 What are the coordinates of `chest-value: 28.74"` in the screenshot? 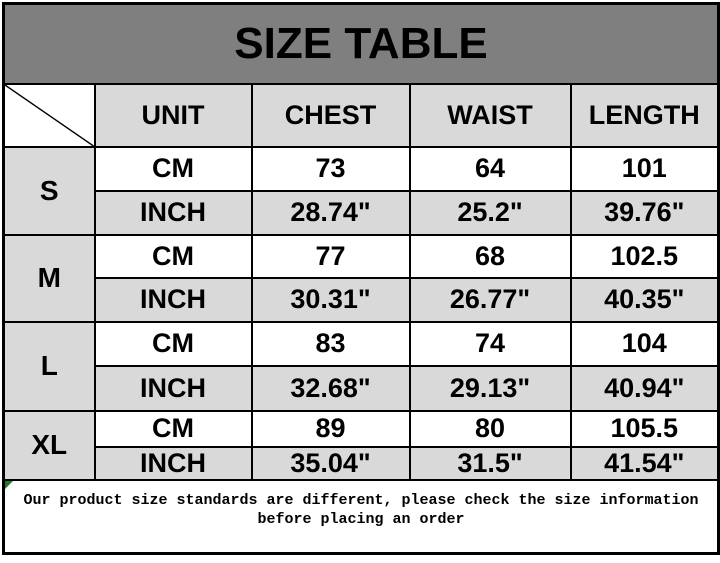 It's located at (330, 212).